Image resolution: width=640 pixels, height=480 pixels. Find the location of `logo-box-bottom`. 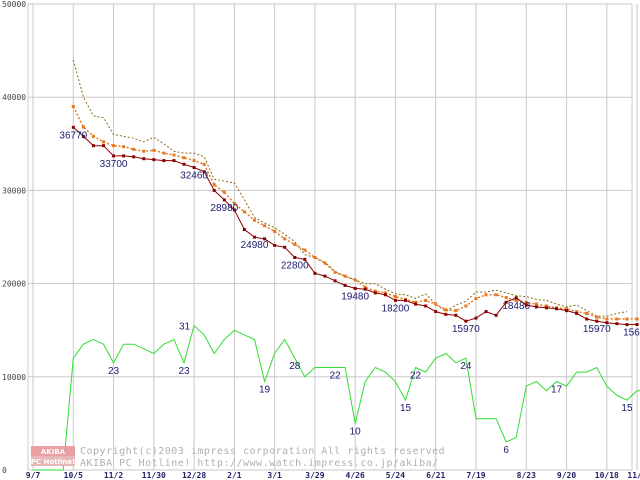

logo-box-bottom is located at coordinates (53, 461).